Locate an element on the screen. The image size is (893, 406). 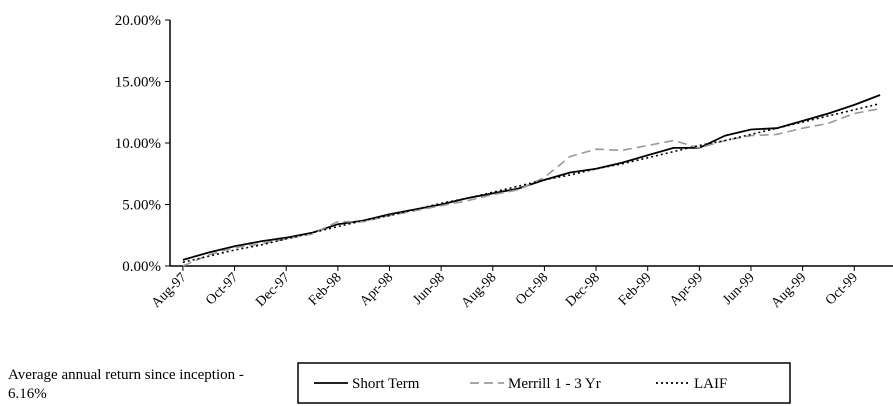
x-tick-label: Feb-99 is located at coordinates (635, 289).